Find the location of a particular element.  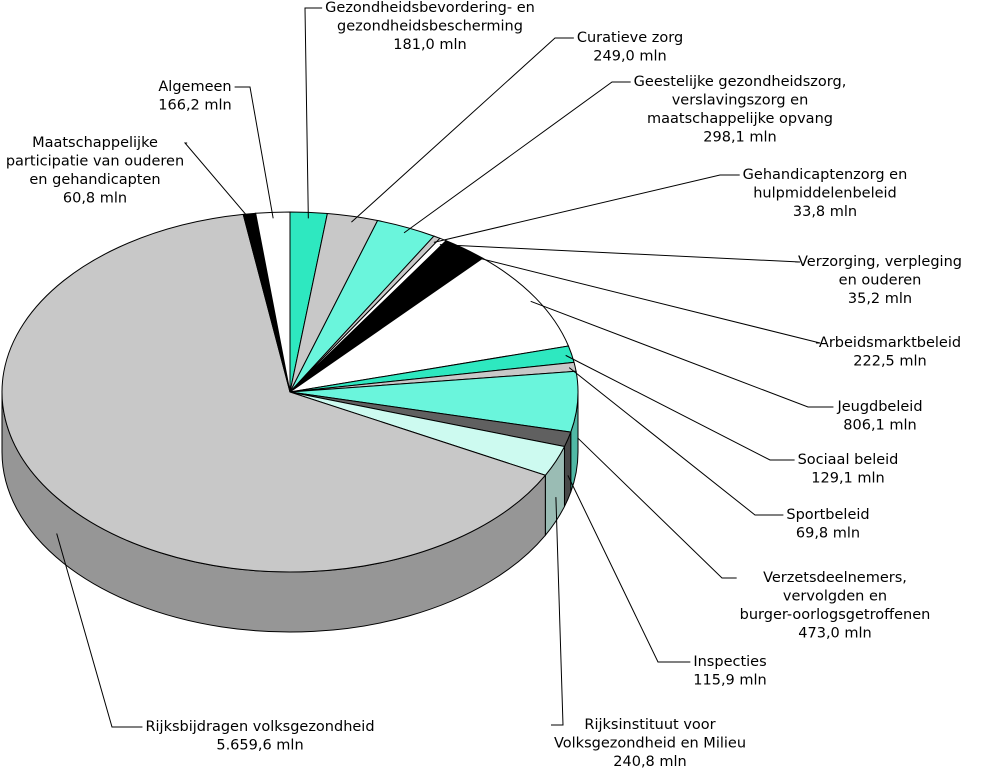

category-line: Inspecties is located at coordinates (729, 662).